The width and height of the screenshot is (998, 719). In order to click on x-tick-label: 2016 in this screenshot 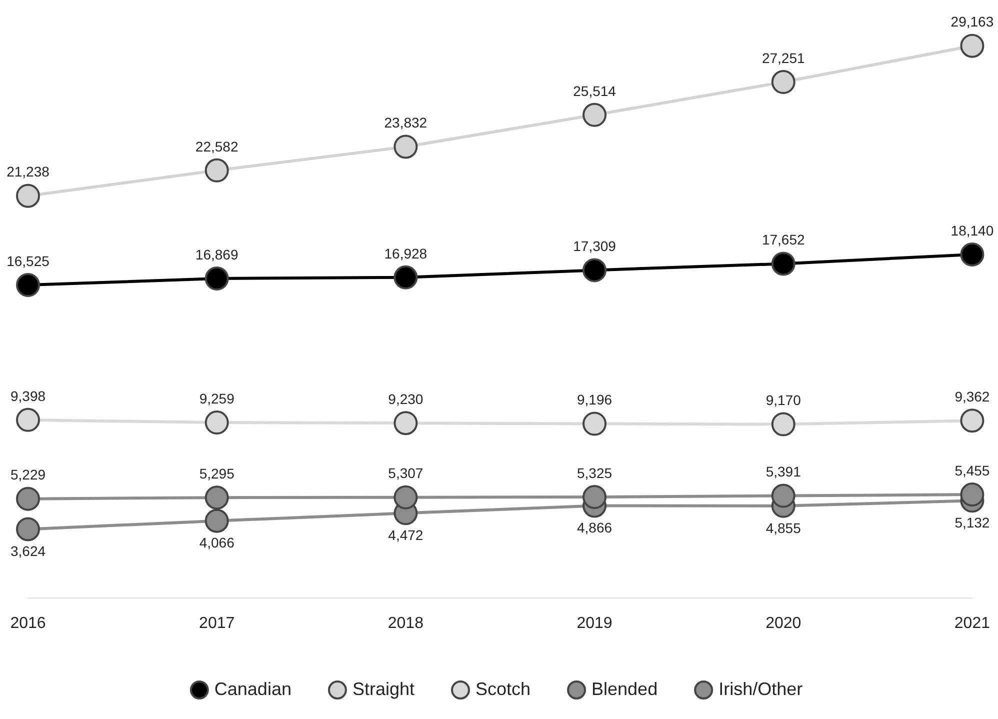, I will do `click(28, 623)`.